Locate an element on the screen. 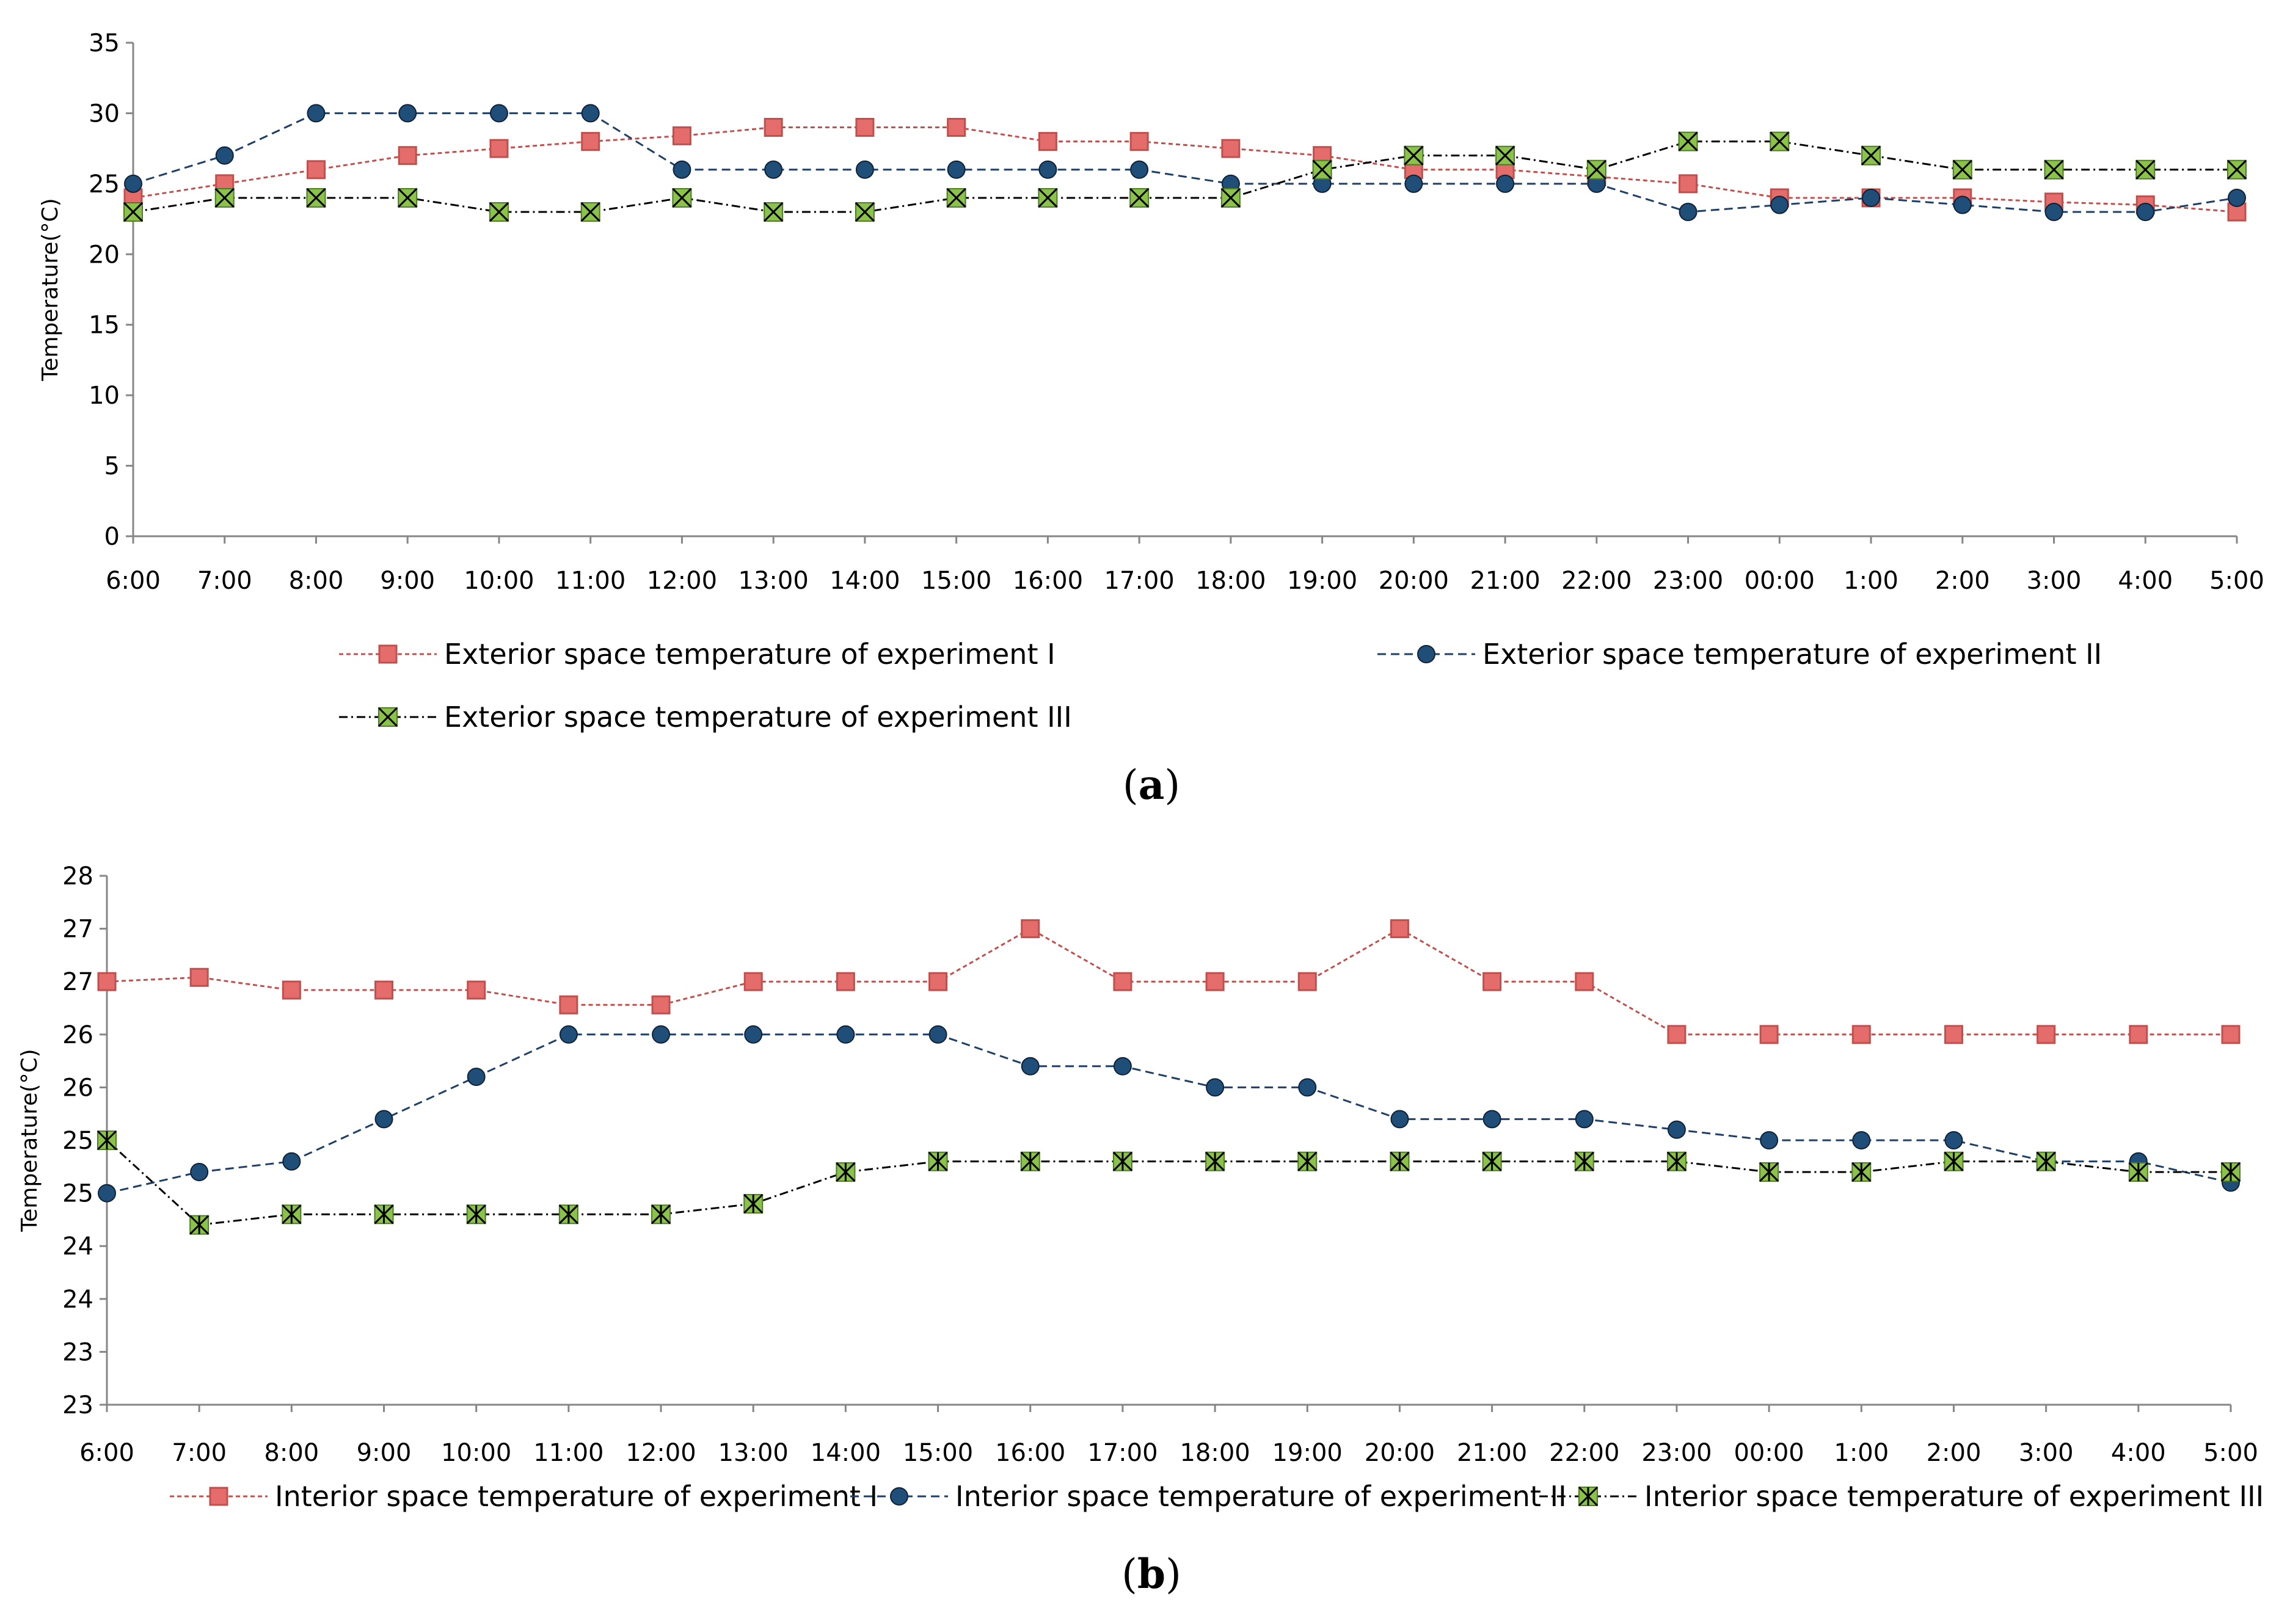 The height and width of the screenshot is (1624, 2290). y-tick-label: 27 is located at coordinates (77, 930).